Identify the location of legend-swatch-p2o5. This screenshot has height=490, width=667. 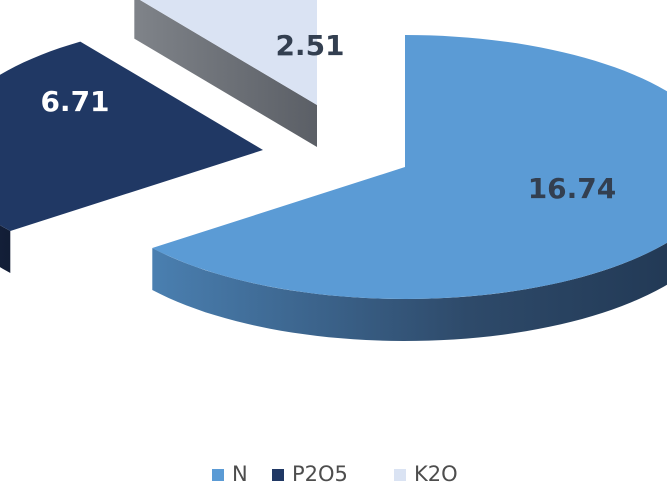
(278, 475).